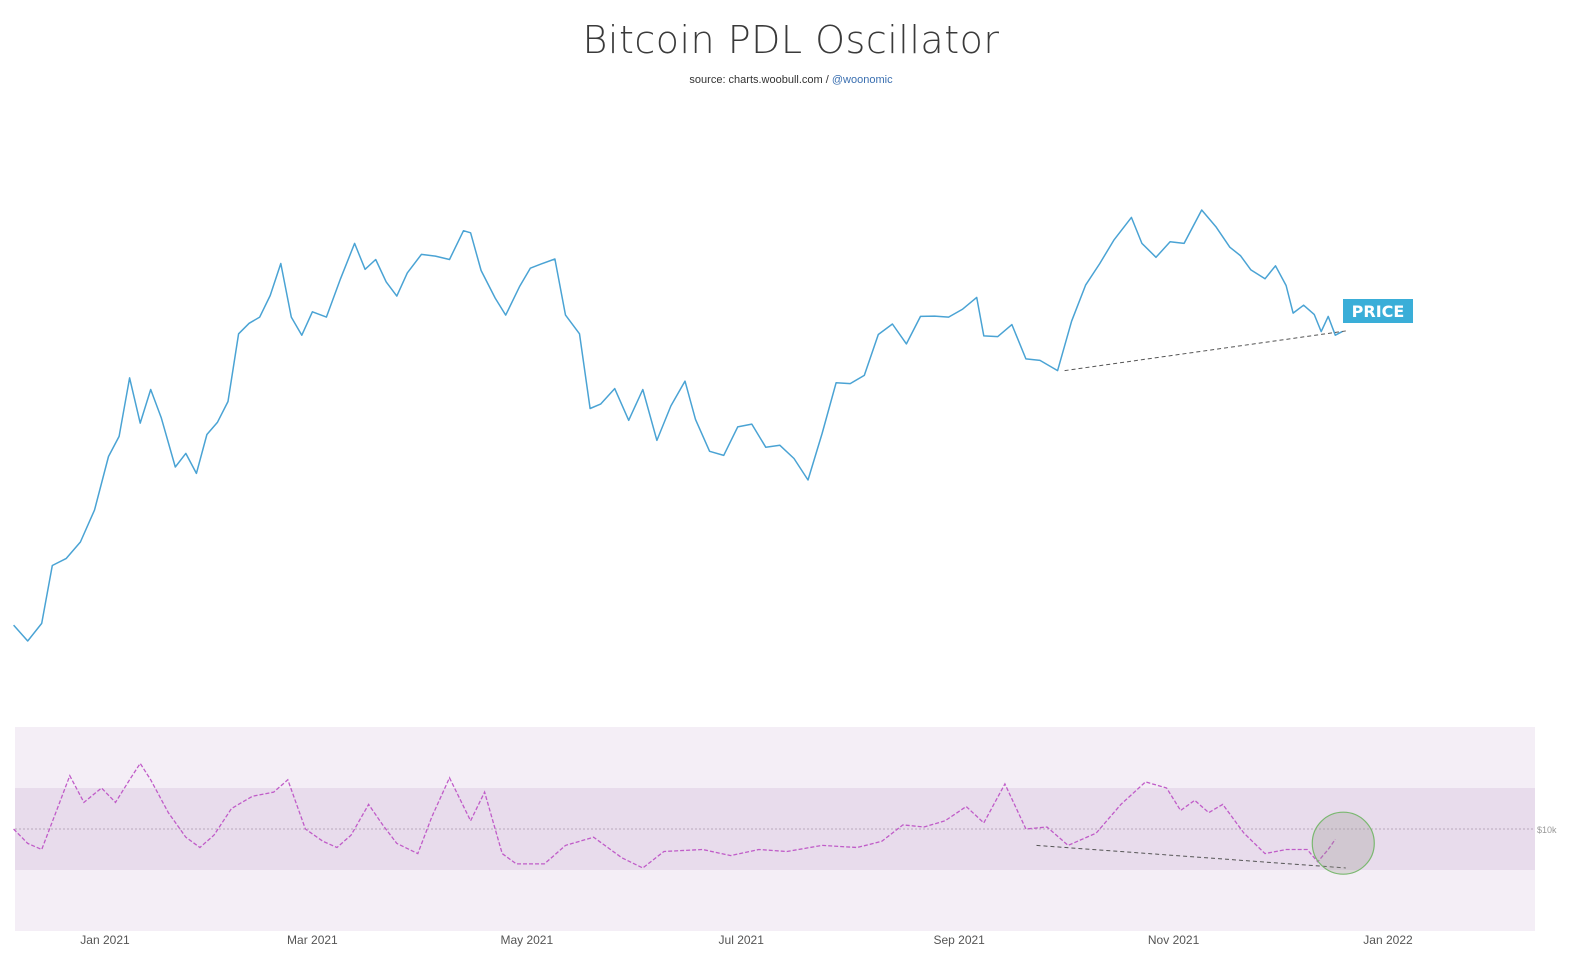 This screenshot has height=966, width=1582. What do you see at coordinates (862, 80) in the screenshot?
I see `source-handle-link: @woonomic` at bounding box center [862, 80].